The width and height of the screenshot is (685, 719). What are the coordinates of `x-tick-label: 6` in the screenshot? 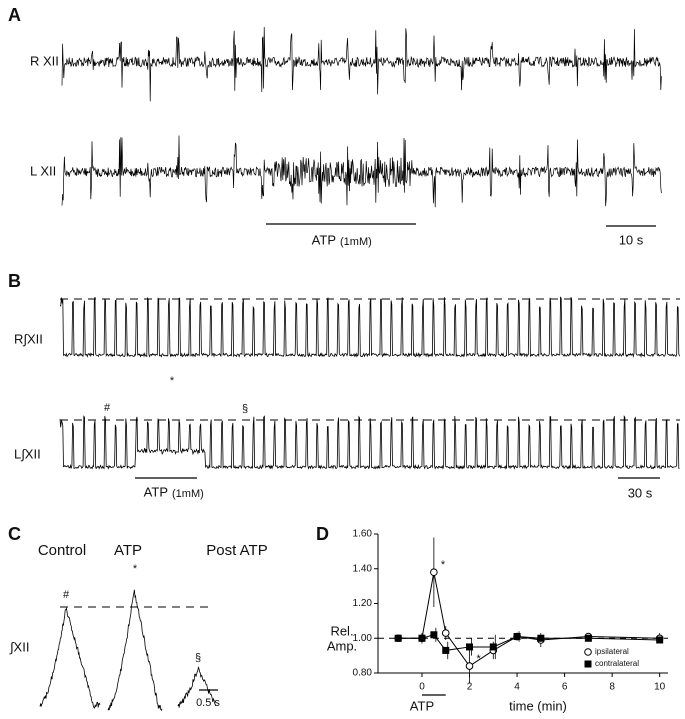 It's located at (565, 687).